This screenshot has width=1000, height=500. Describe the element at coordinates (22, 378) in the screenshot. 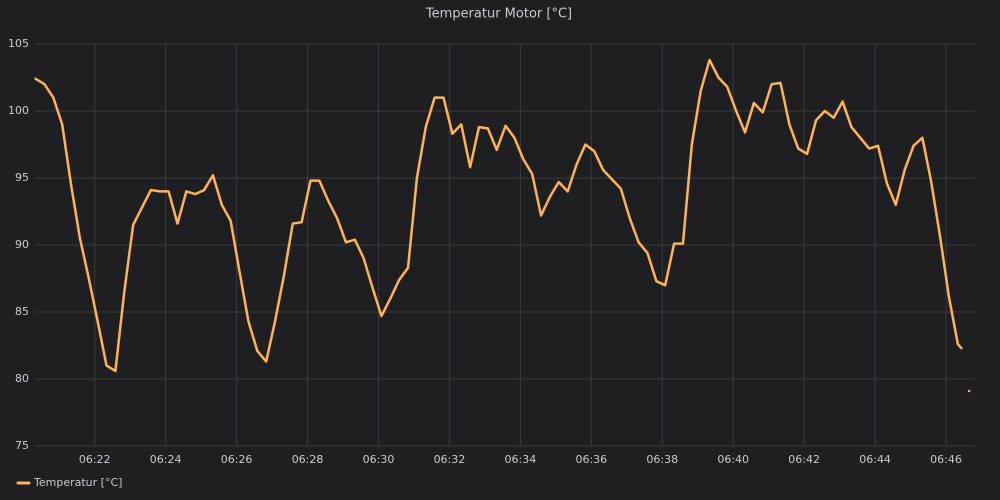

I see `y-tick-label: 80` at that location.